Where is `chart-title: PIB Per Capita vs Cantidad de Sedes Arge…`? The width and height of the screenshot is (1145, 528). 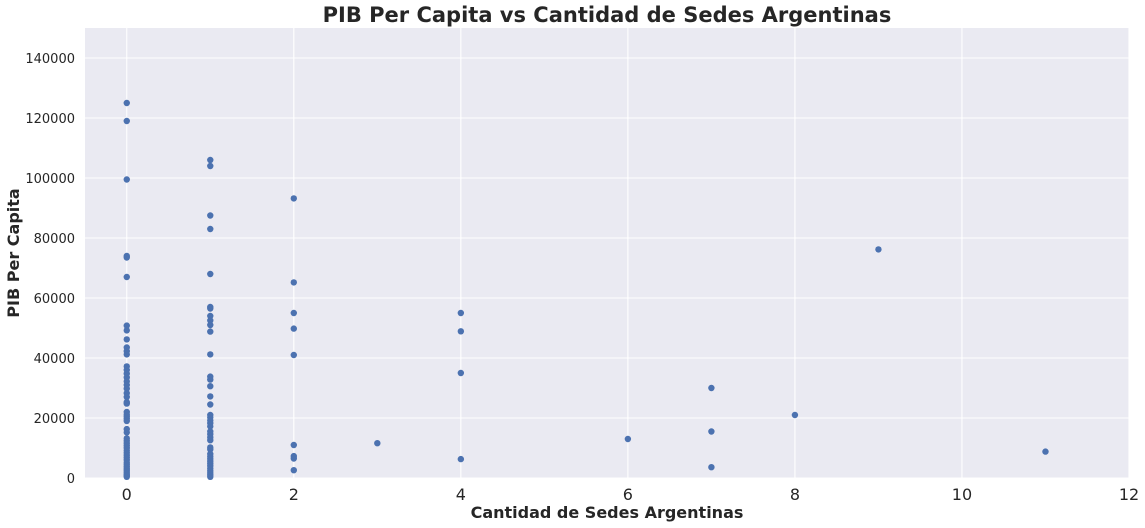
chart-title: PIB Per Capita vs Cantidad de Sedes Arge… is located at coordinates (607, 15).